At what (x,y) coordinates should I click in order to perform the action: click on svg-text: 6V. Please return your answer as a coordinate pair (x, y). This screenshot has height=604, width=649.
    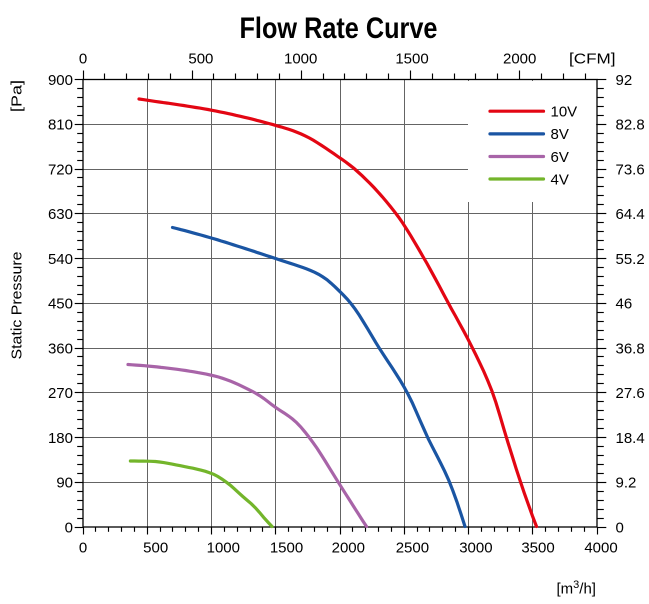
    Looking at the image, I should click on (560, 157).